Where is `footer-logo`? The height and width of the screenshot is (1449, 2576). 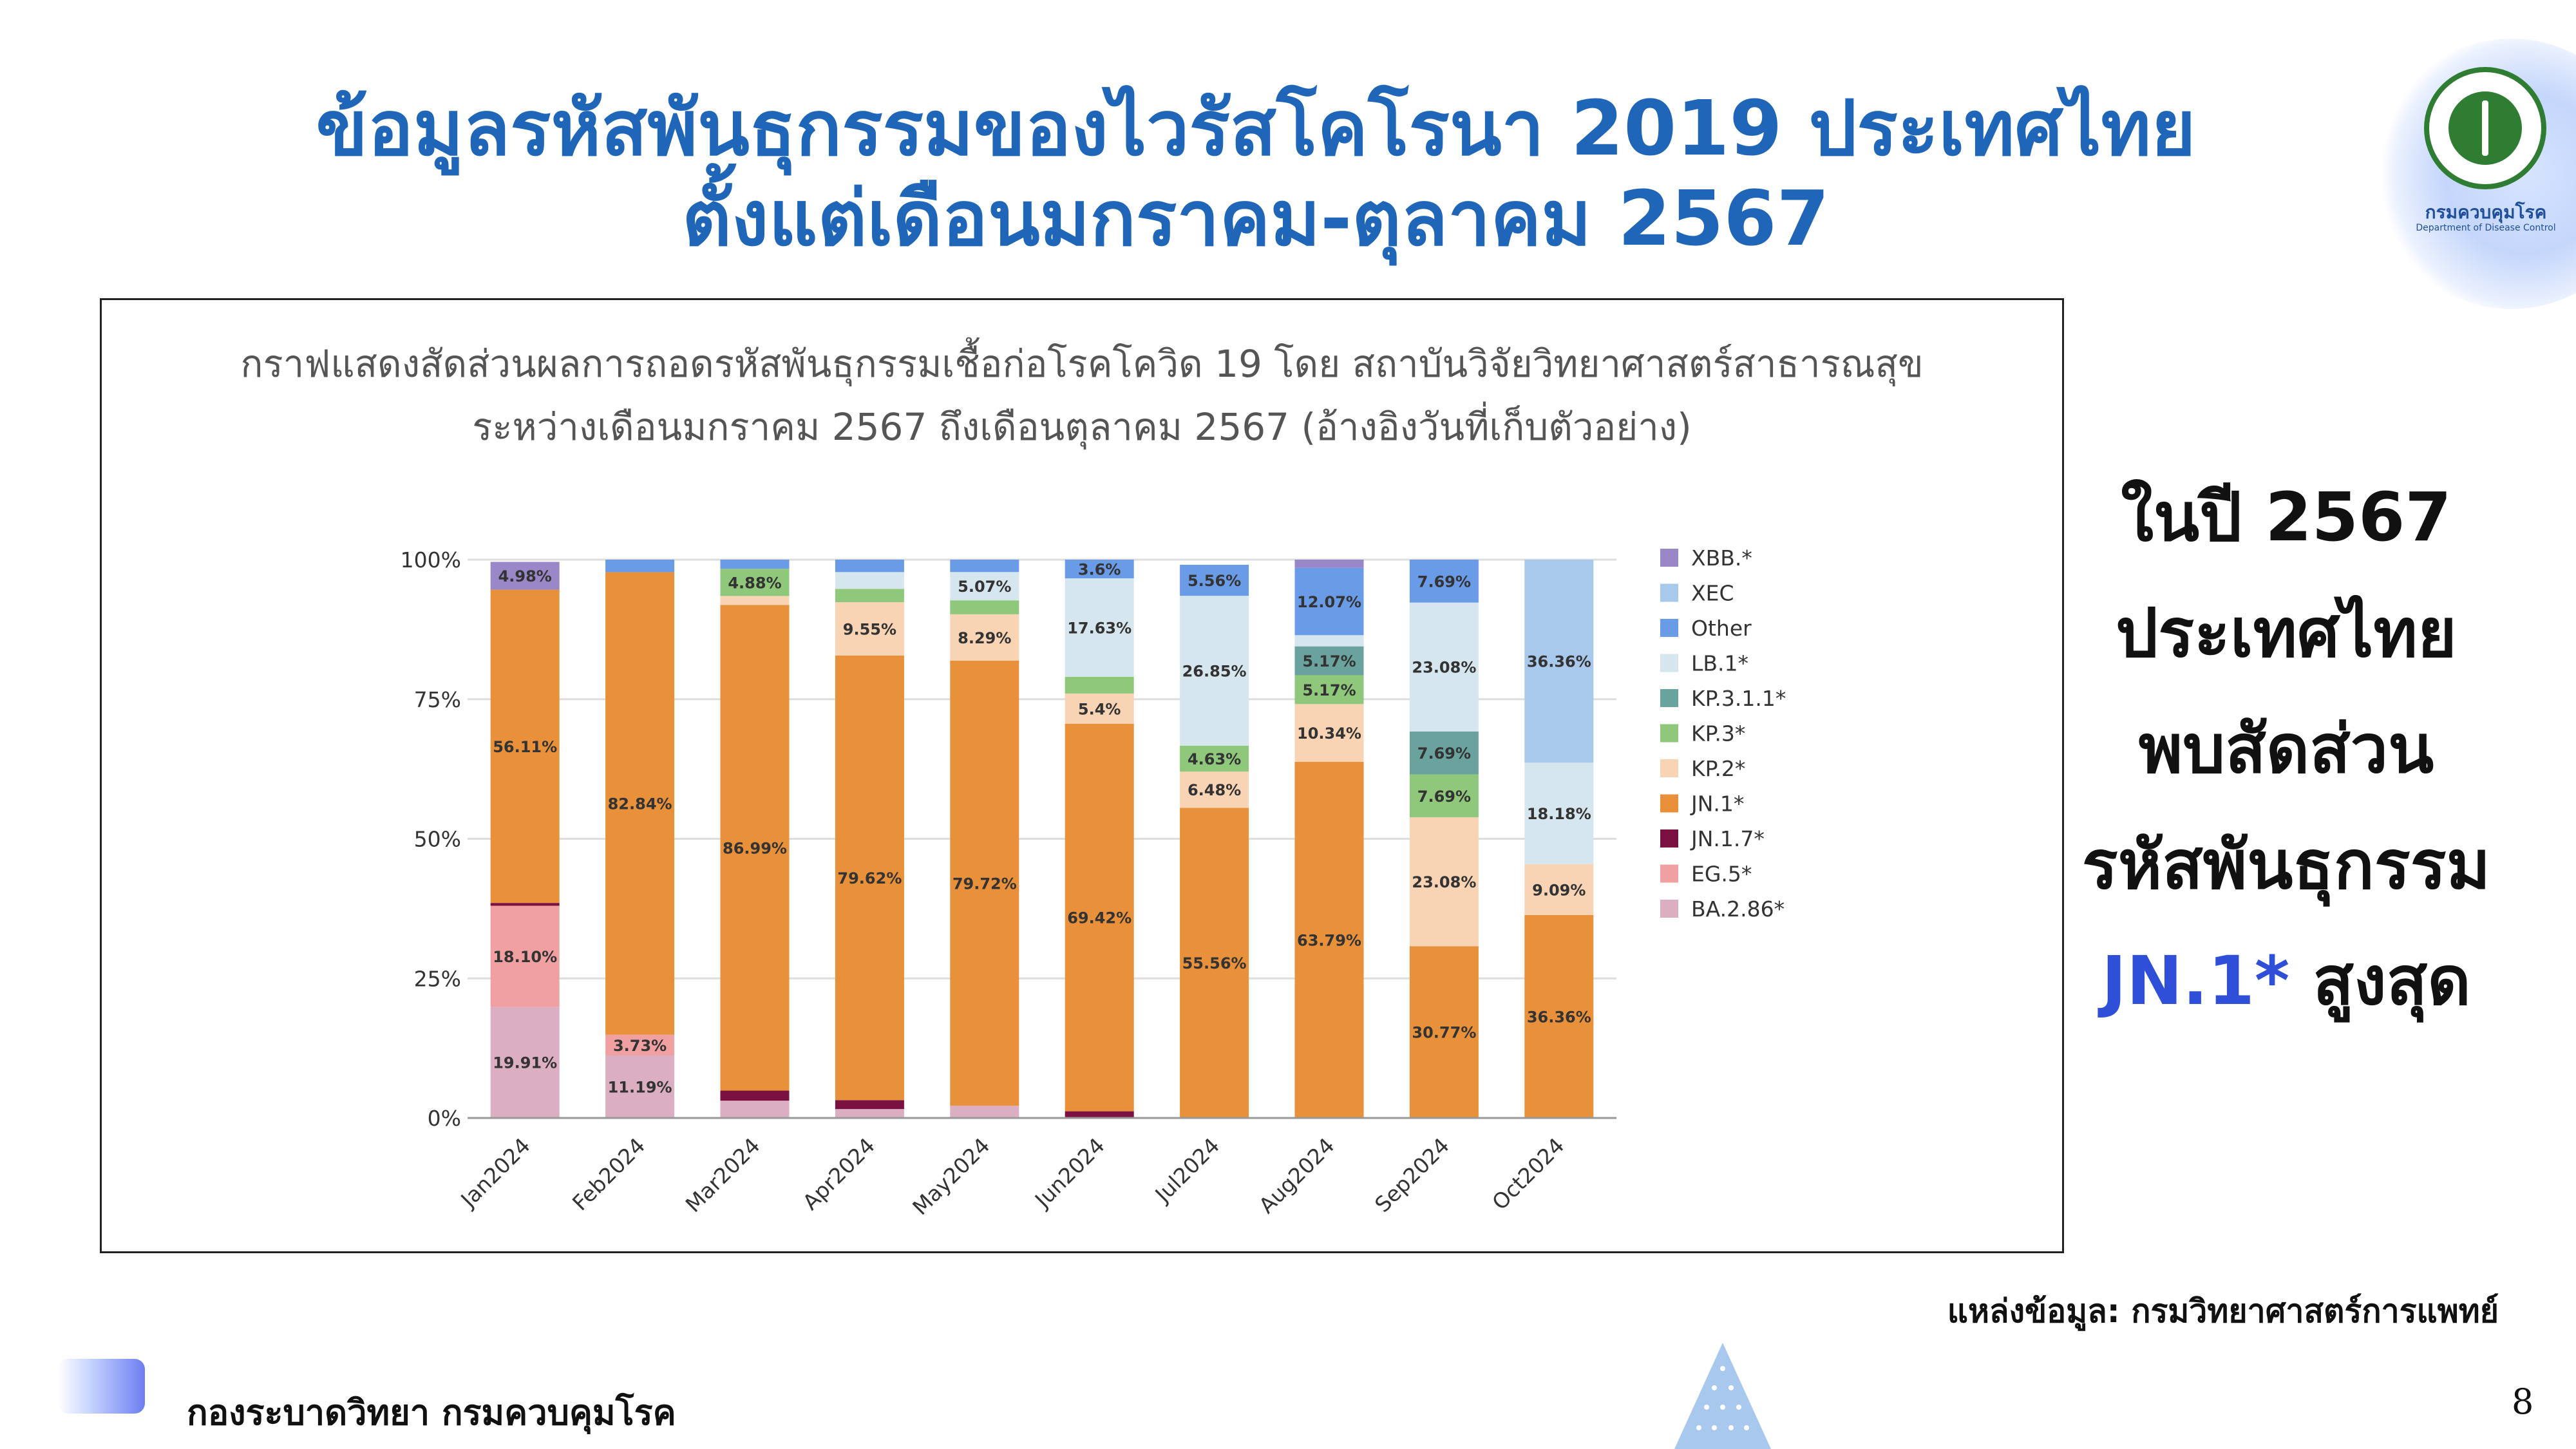 footer-logo is located at coordinates (101, 1386).